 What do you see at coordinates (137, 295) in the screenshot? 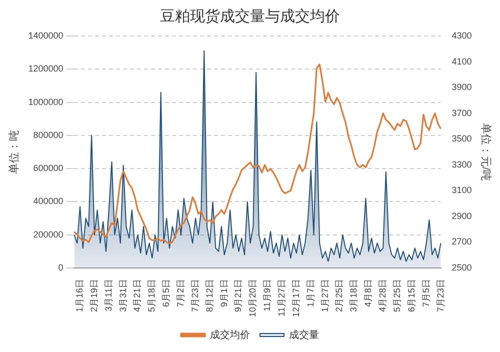
I see `x-tick-label: 4月21日` at bounding box center [137, 295].